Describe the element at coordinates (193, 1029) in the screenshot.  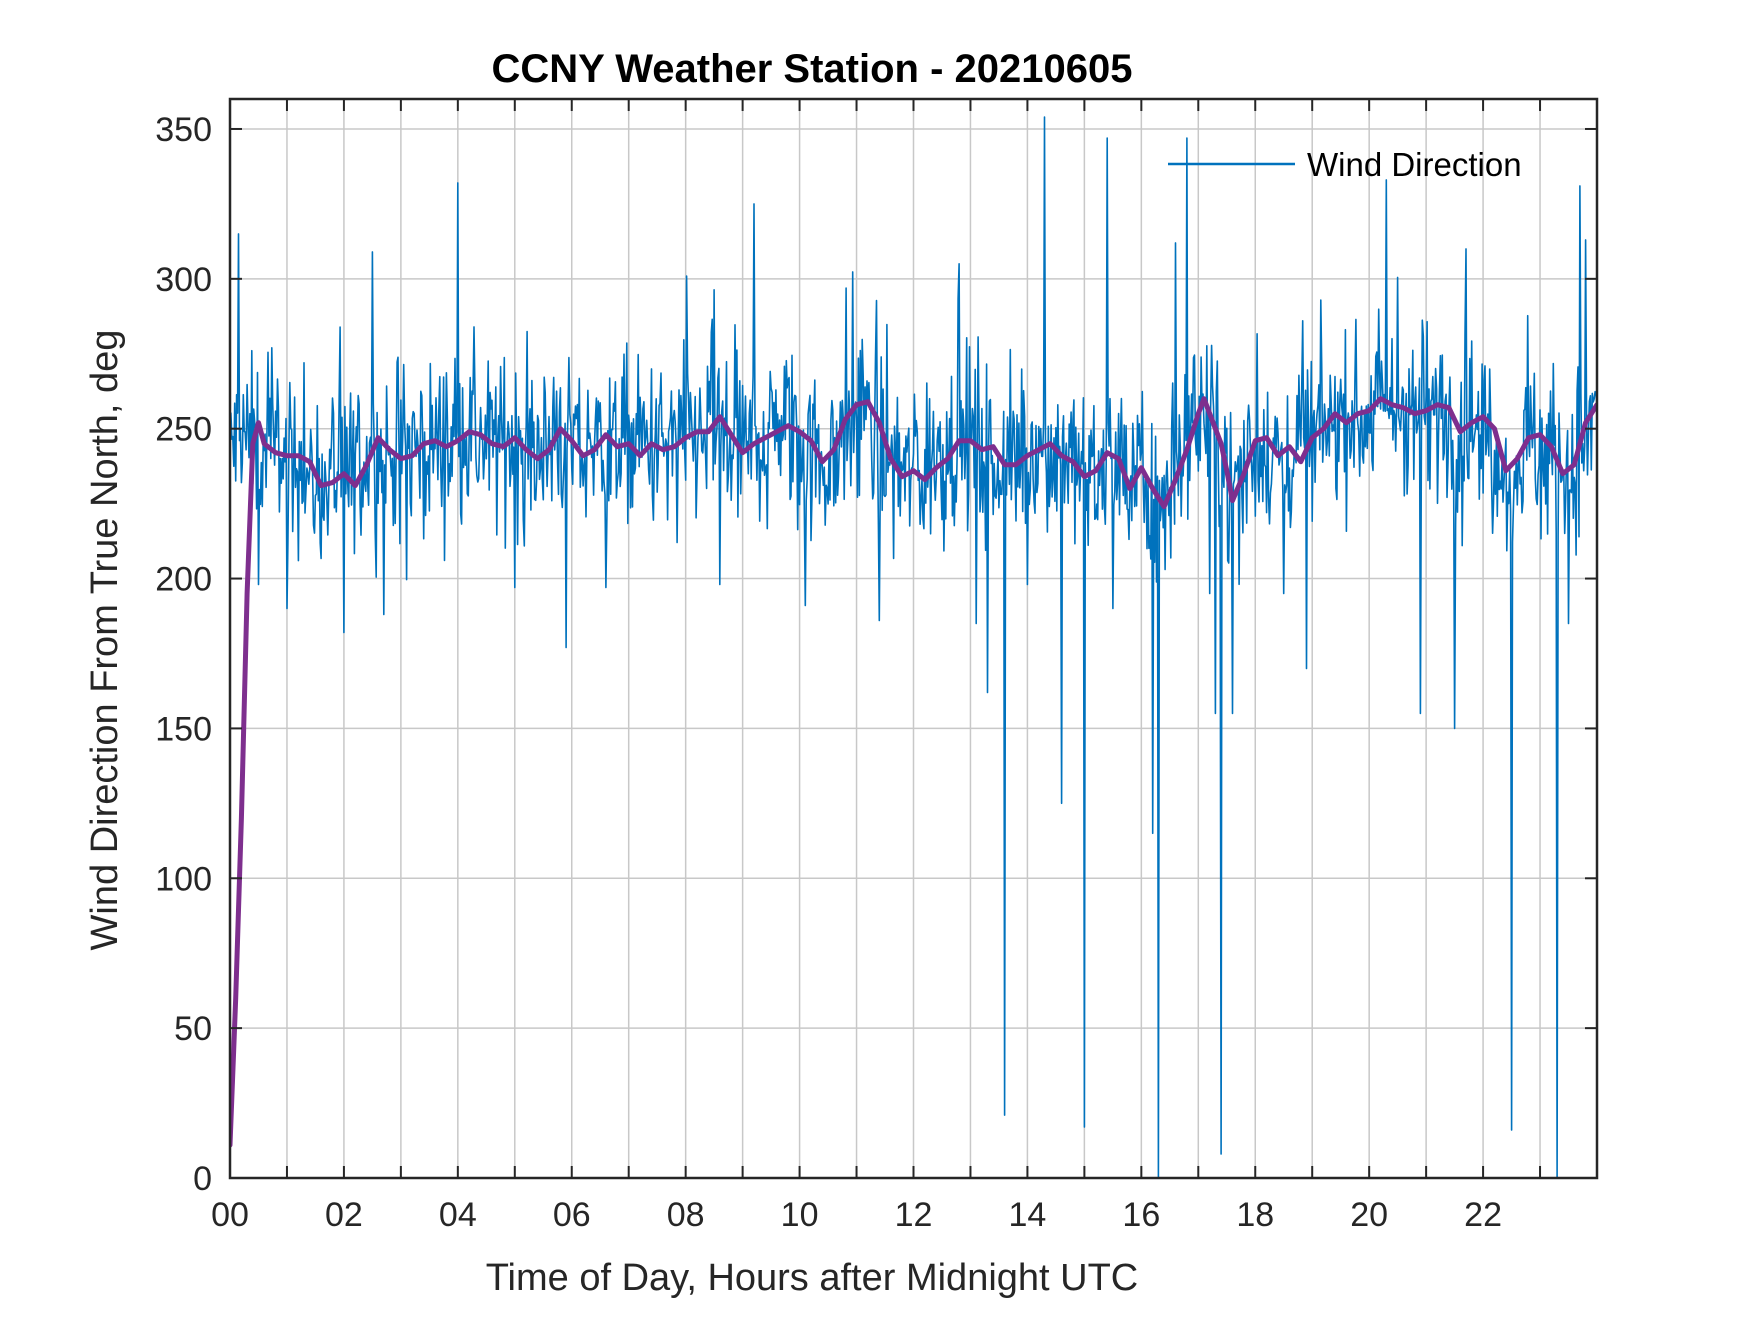
I see `y-tick-label: 50` at that location.